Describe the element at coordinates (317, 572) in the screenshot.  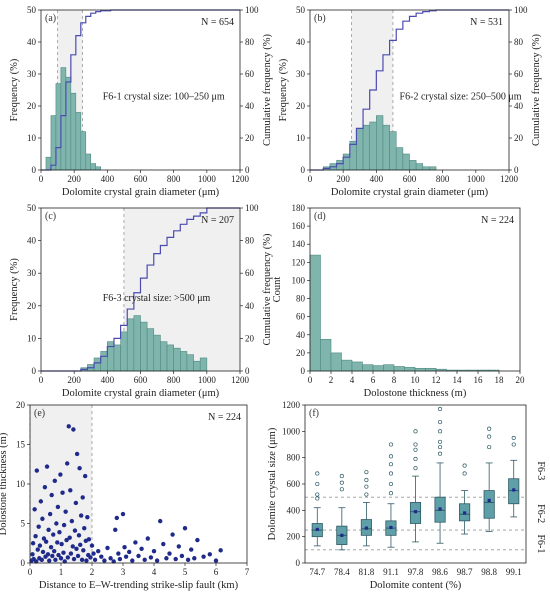
I see `x-tick-label: 74.7` at that location.